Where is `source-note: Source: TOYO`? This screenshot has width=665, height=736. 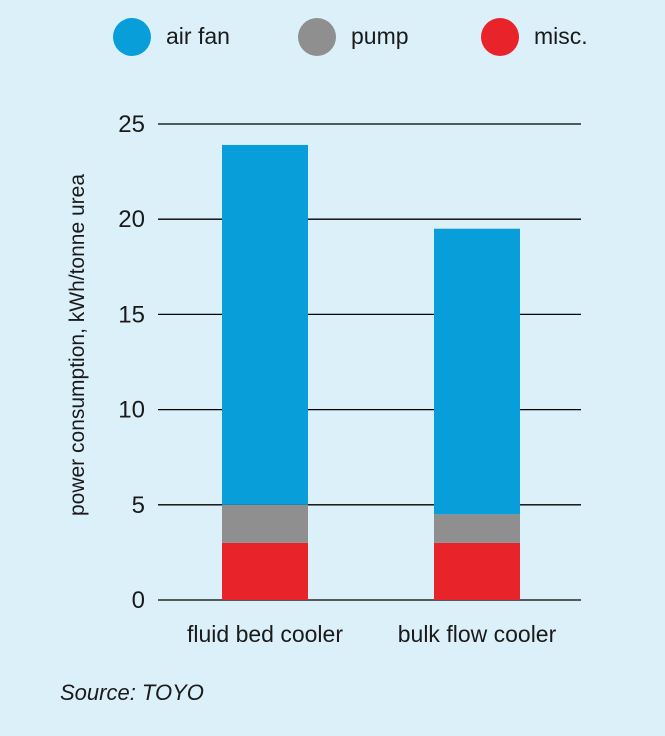 source-note: Source: TOYO is located at coordinates (132, 692).